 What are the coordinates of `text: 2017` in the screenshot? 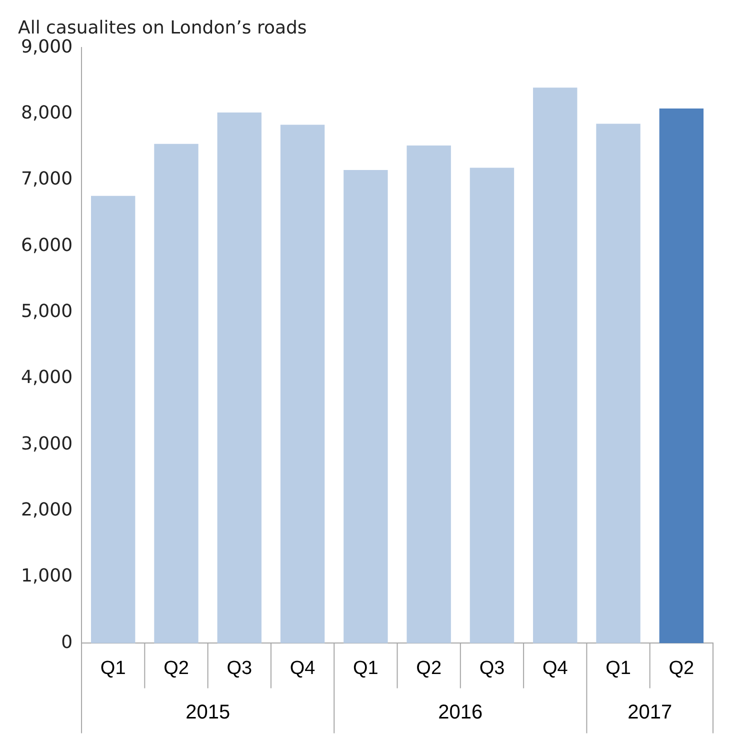 It's located at (650, 713).